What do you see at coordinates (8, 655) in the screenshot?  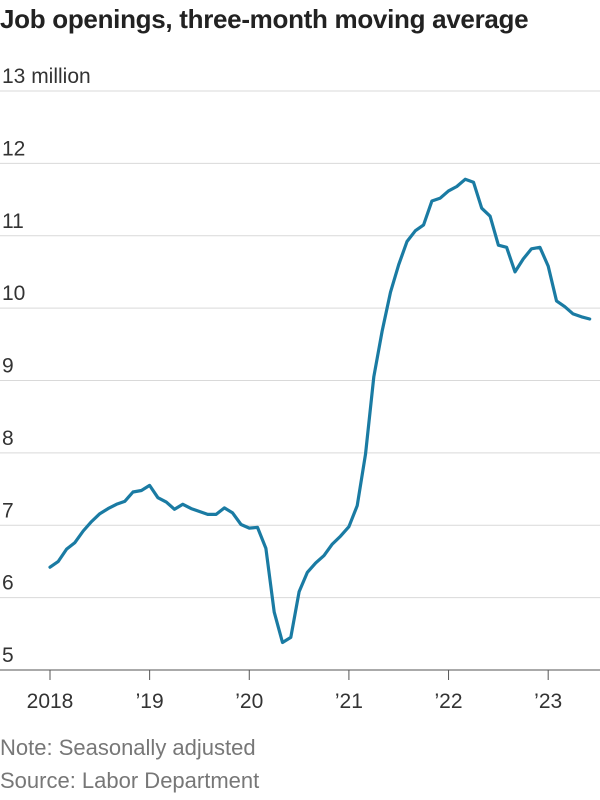 I see `y-tick-label: 5` at bounding box center [8, 655].